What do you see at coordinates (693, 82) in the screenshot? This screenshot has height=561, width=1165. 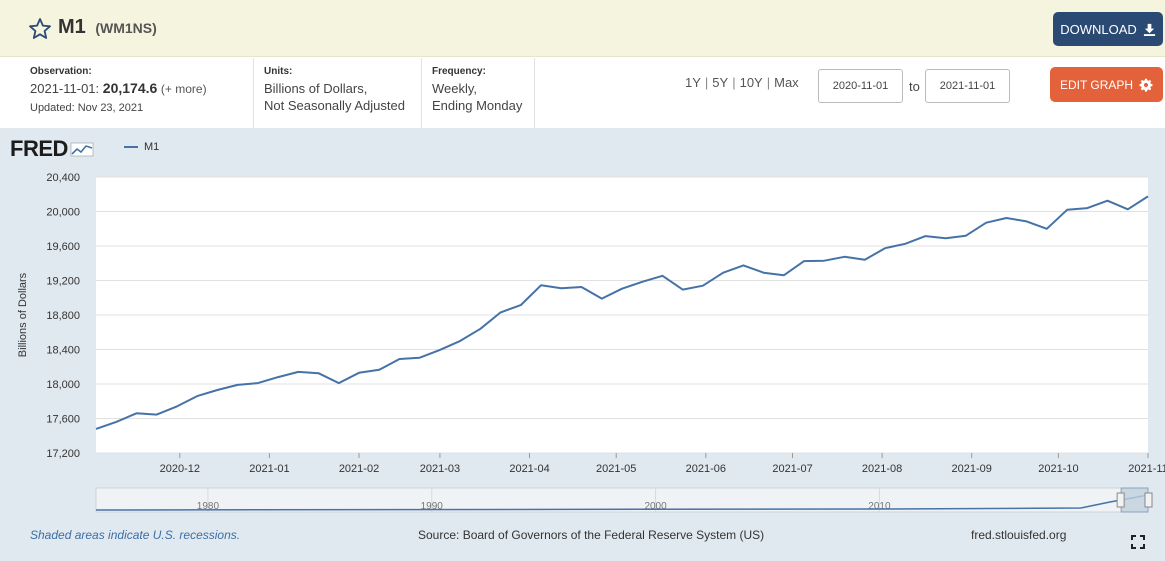 I see `range-1y: 1Y` at bounding box center [693, 82].